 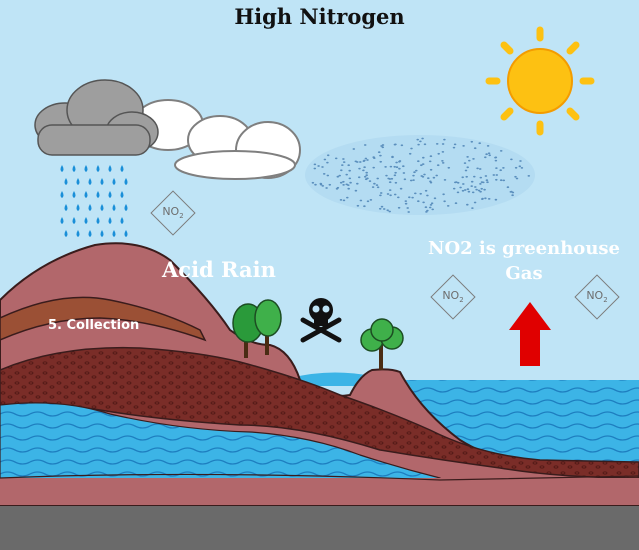 What do you see at coordinates (219, 269) in the screenshot?
I see `acid-rain-label: Acid Rain` at bounding box center [219, 269].